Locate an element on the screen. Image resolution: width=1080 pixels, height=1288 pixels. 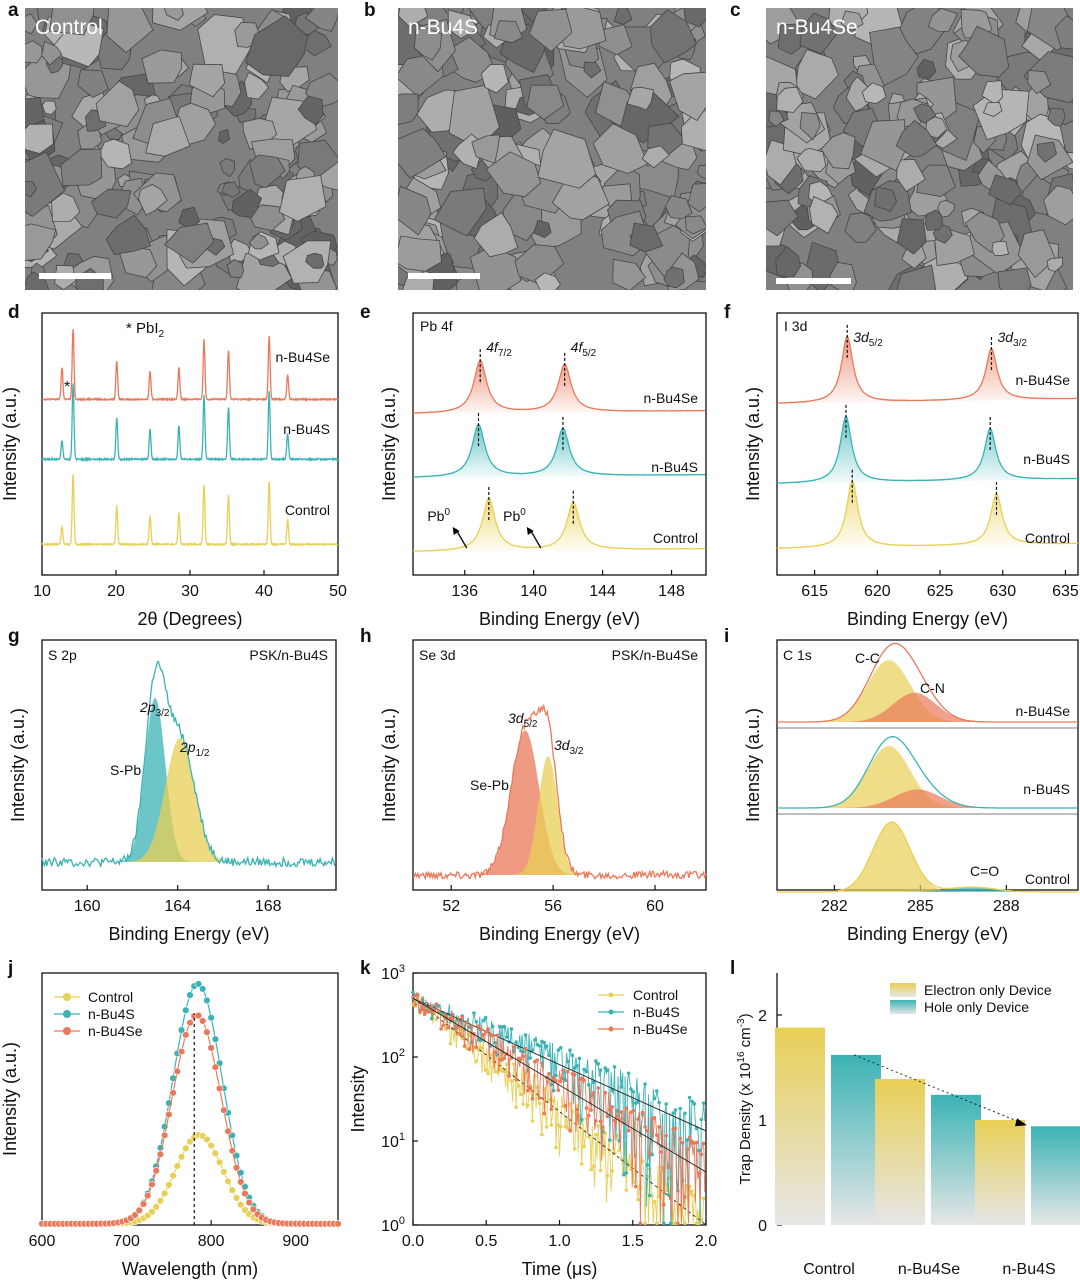
xrd-line-n-Bu4S is located at coordinates (190, 423).